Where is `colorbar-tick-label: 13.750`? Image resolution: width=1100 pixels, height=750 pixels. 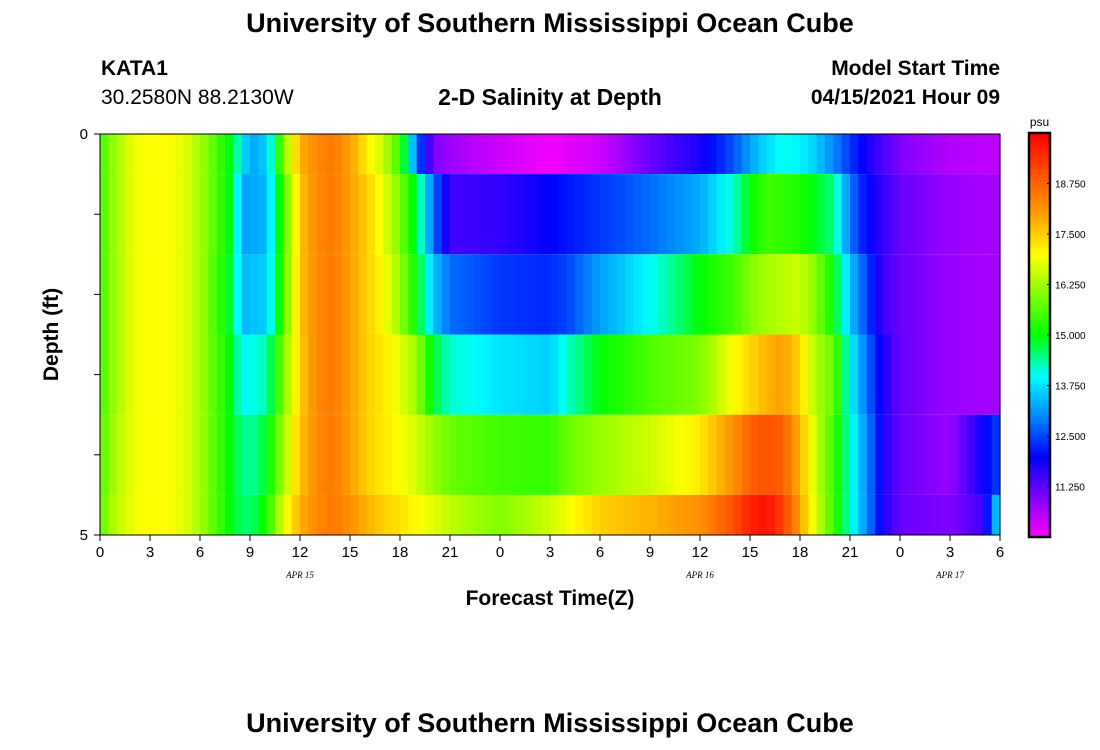
colorbar-tick-label: 13.750 is located at coordinates (1070, 387).